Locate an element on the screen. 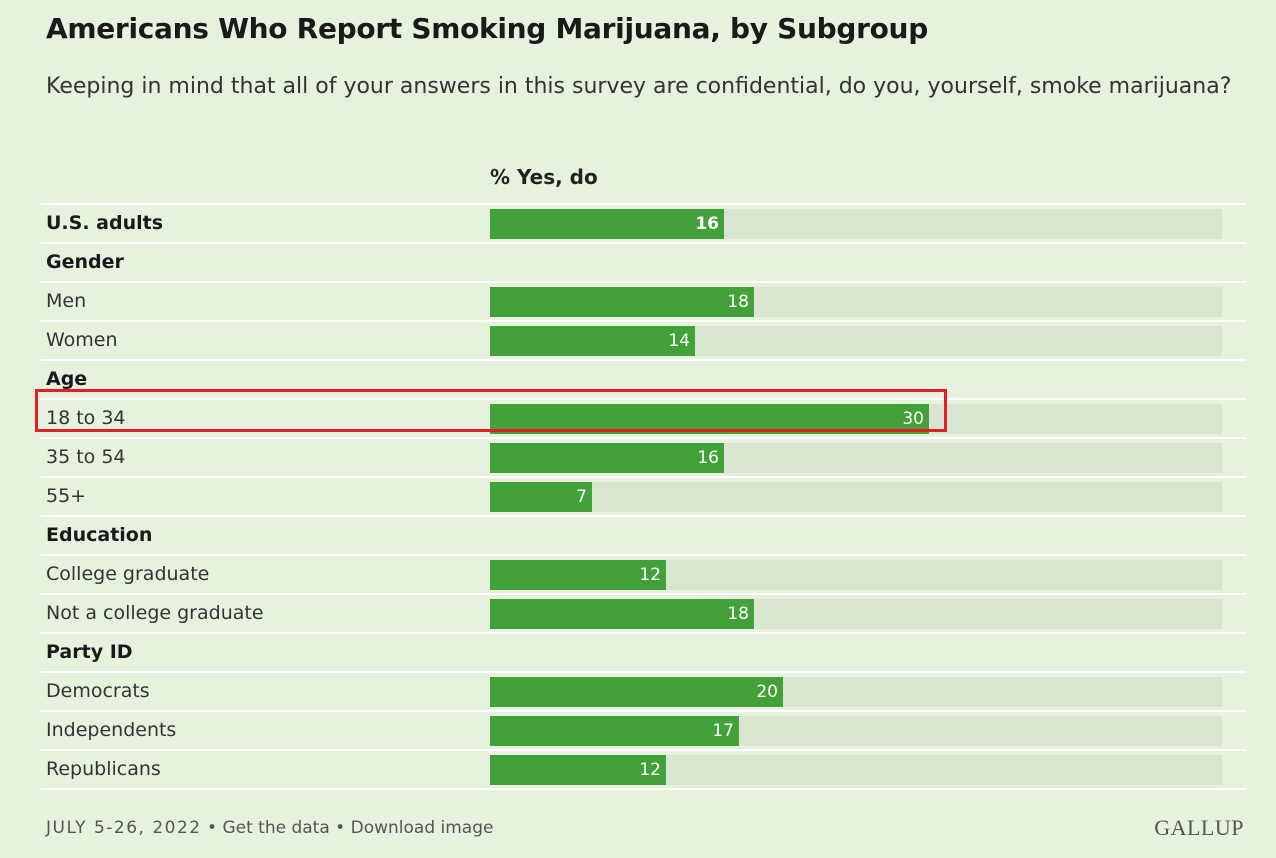 The image size is (1276, 858). row-label: Women is located at coordinates (82, 340).